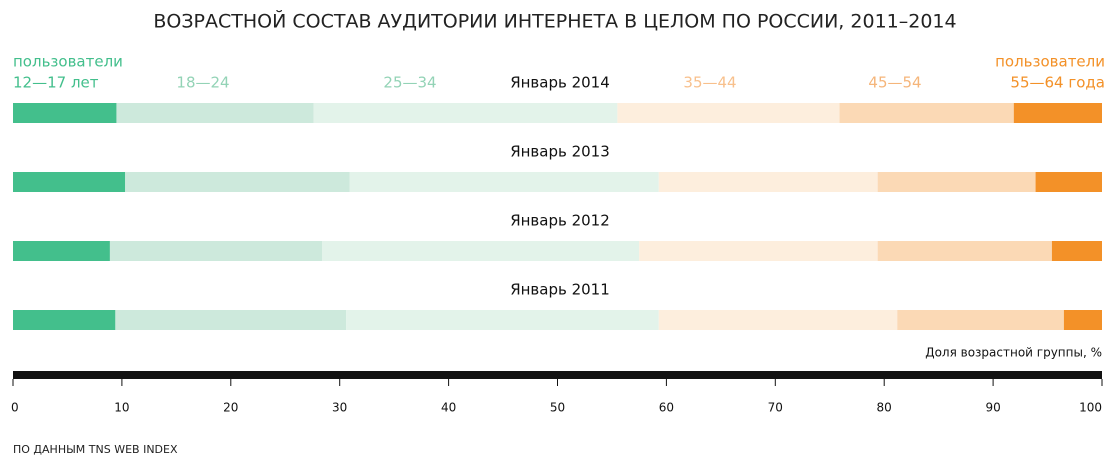 This screenshot has width=1110, height=457. I want to click on x-tick-label: 80, so click(884, 408).